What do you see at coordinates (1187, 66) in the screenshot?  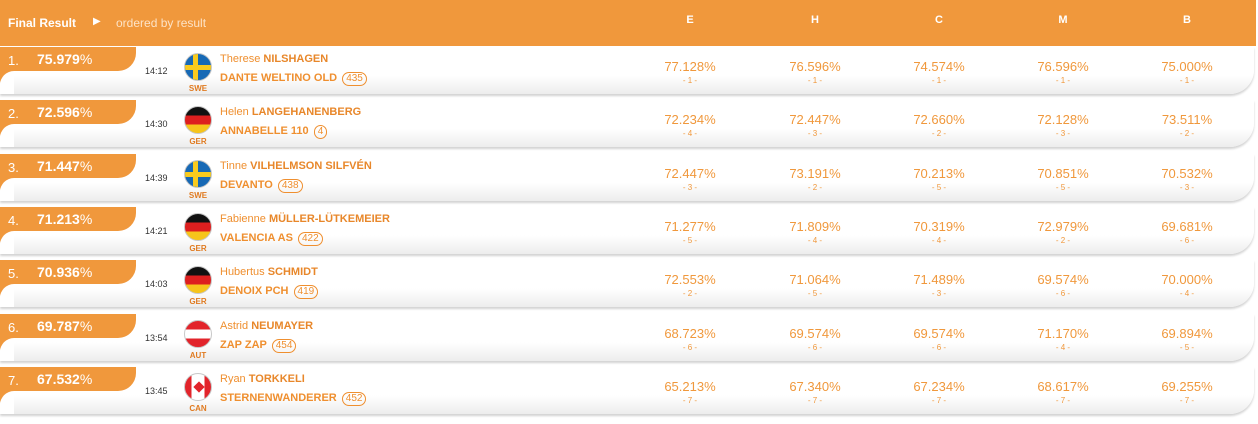 I see `judge-percentage: 75.000%` at bounding box center [1187, 66].